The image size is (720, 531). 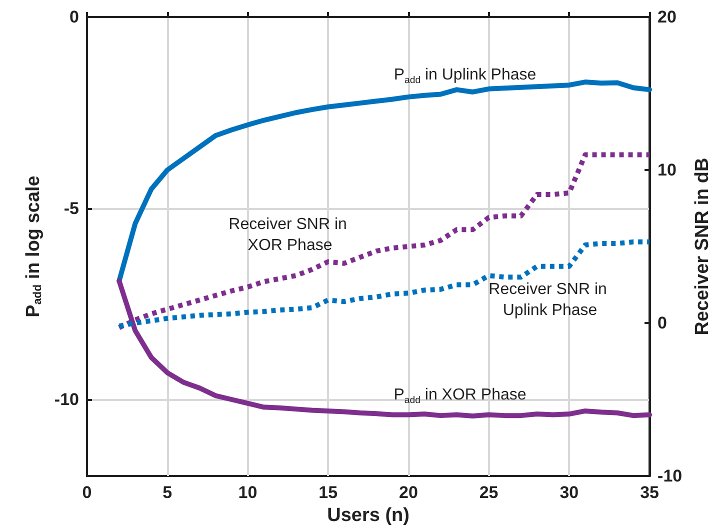 What do you see at coordinates (488, 492) in the screenshot?
I see `x-tick-label: 25` at bounding box center [488, 492].